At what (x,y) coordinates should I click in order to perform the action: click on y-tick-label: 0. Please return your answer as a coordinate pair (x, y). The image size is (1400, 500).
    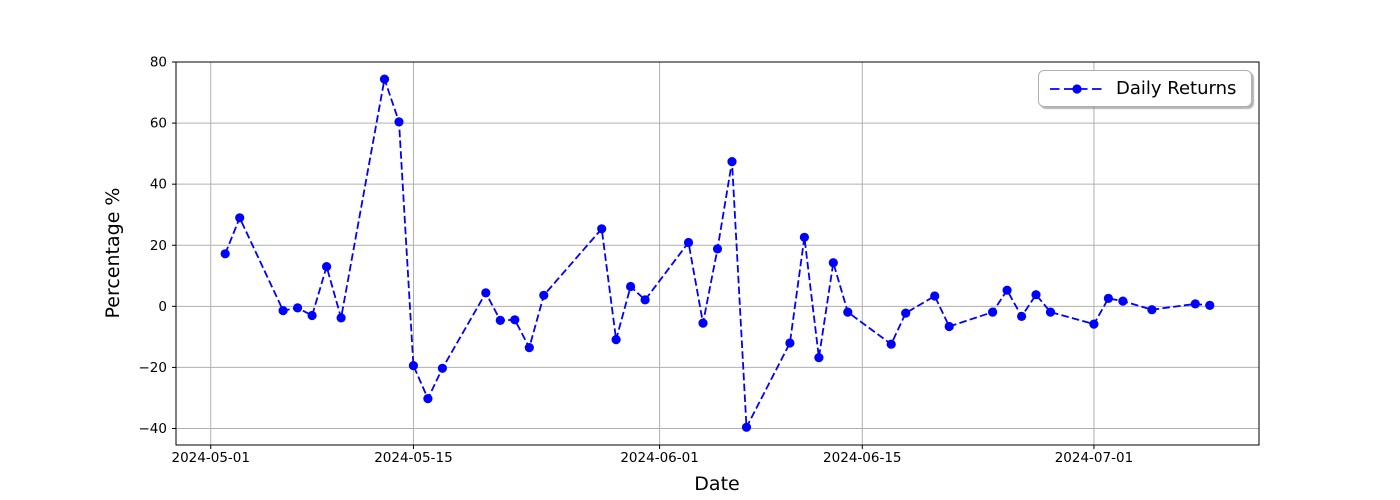
    Looking at the image, I should click on (162, 307).